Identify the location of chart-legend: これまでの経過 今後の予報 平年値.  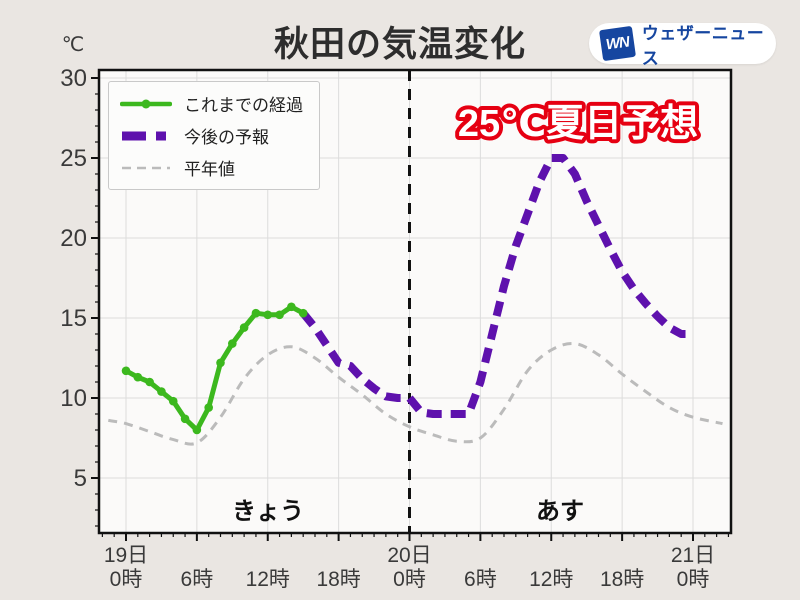
(214, 135).